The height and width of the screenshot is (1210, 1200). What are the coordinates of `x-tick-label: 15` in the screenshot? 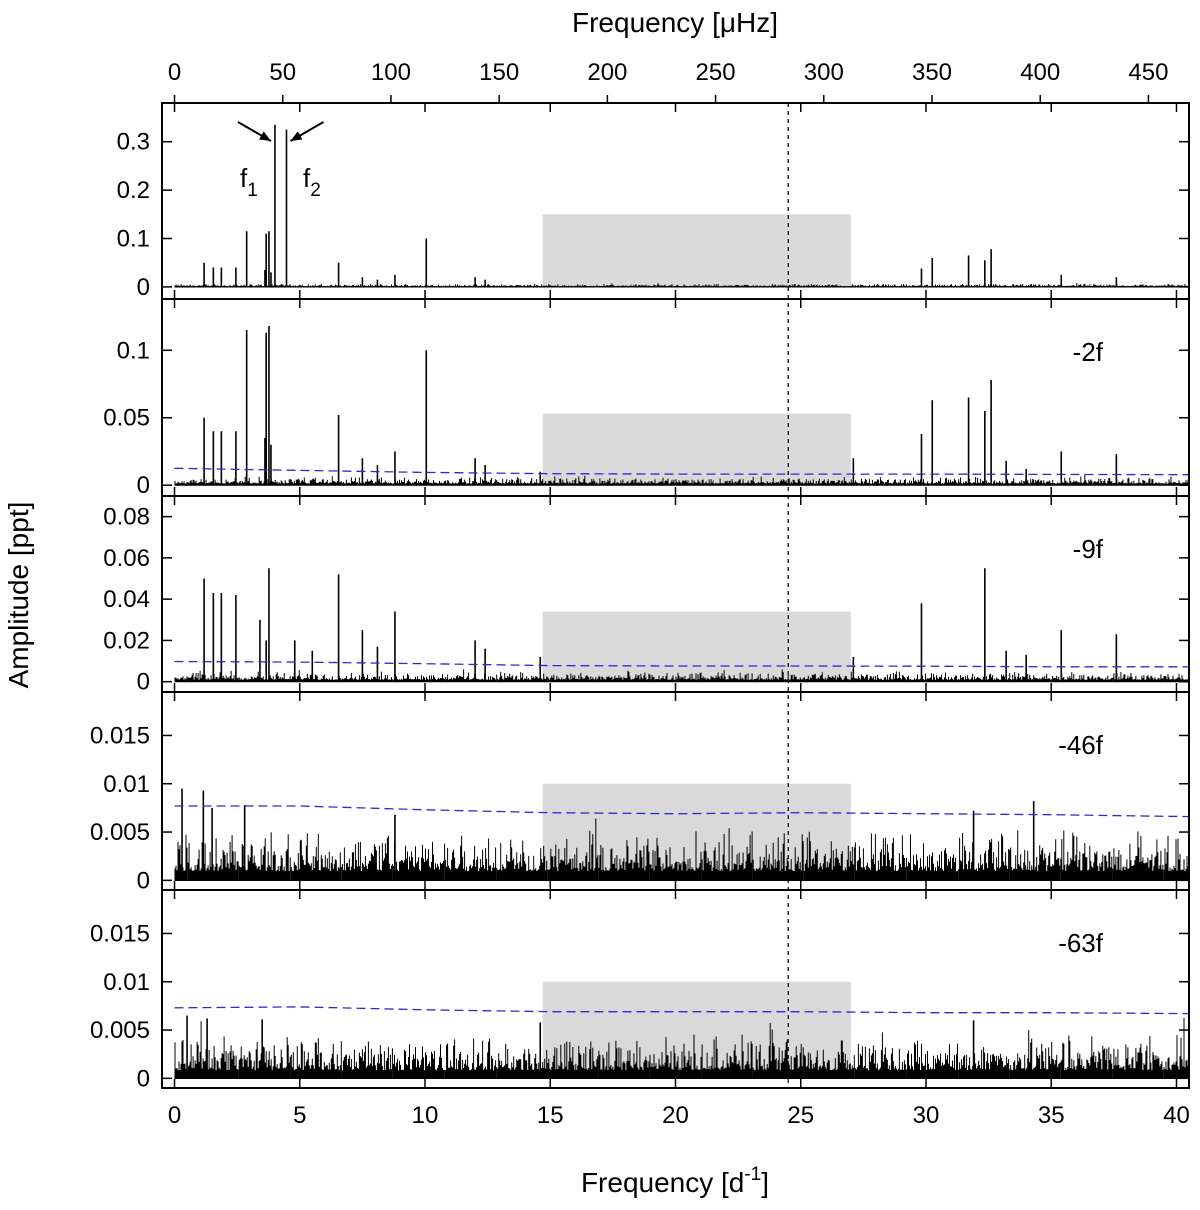 It's located at (550, 1115).